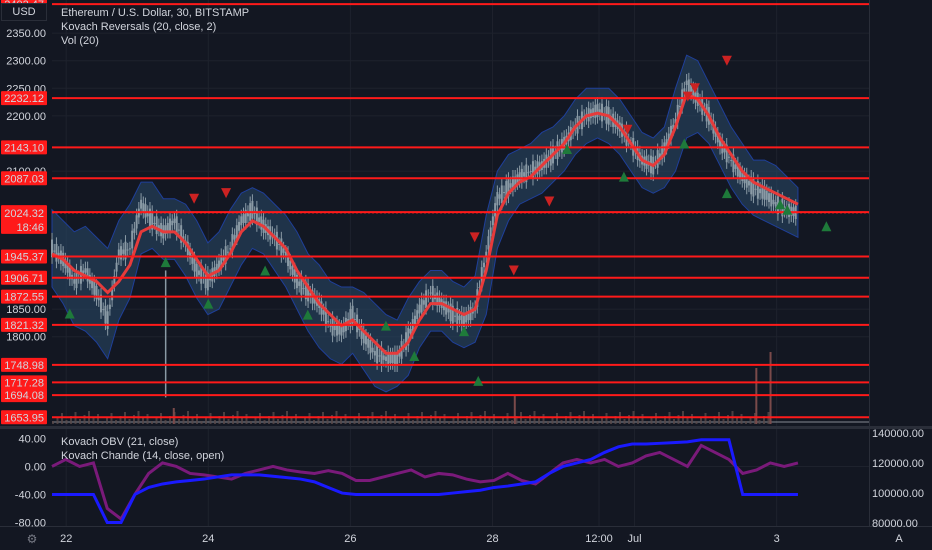 Image resolution: width=932 pixels, height=550 pixels. What do you see at coordinates (80, 41) in the screenshot?
I see `indicator-volume-label: Vol (20)` at bounding box center [80, 41].